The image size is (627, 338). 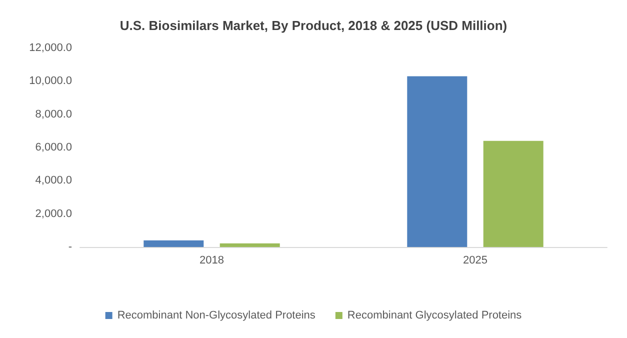 I want to click on y-tick-label: 2,000.0, so click(x=53, y=214).